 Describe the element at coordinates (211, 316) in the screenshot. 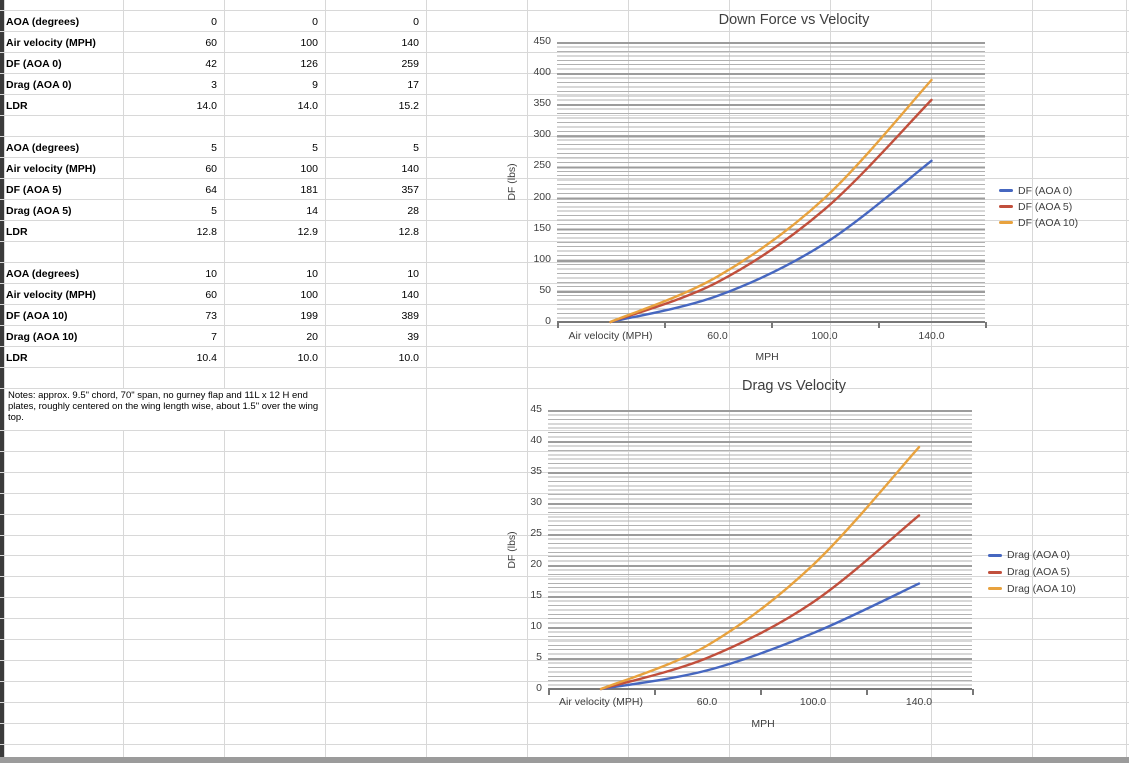

I see `value-cell: 73` at that location.